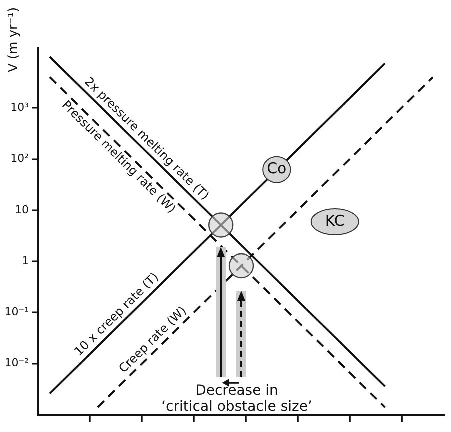 The height and width of the screenshot is (432, 451). What do you see at coordinates (22, 209) in the screenshot?
I see `y-tick-label: 10` at bounding box center [22, 209].